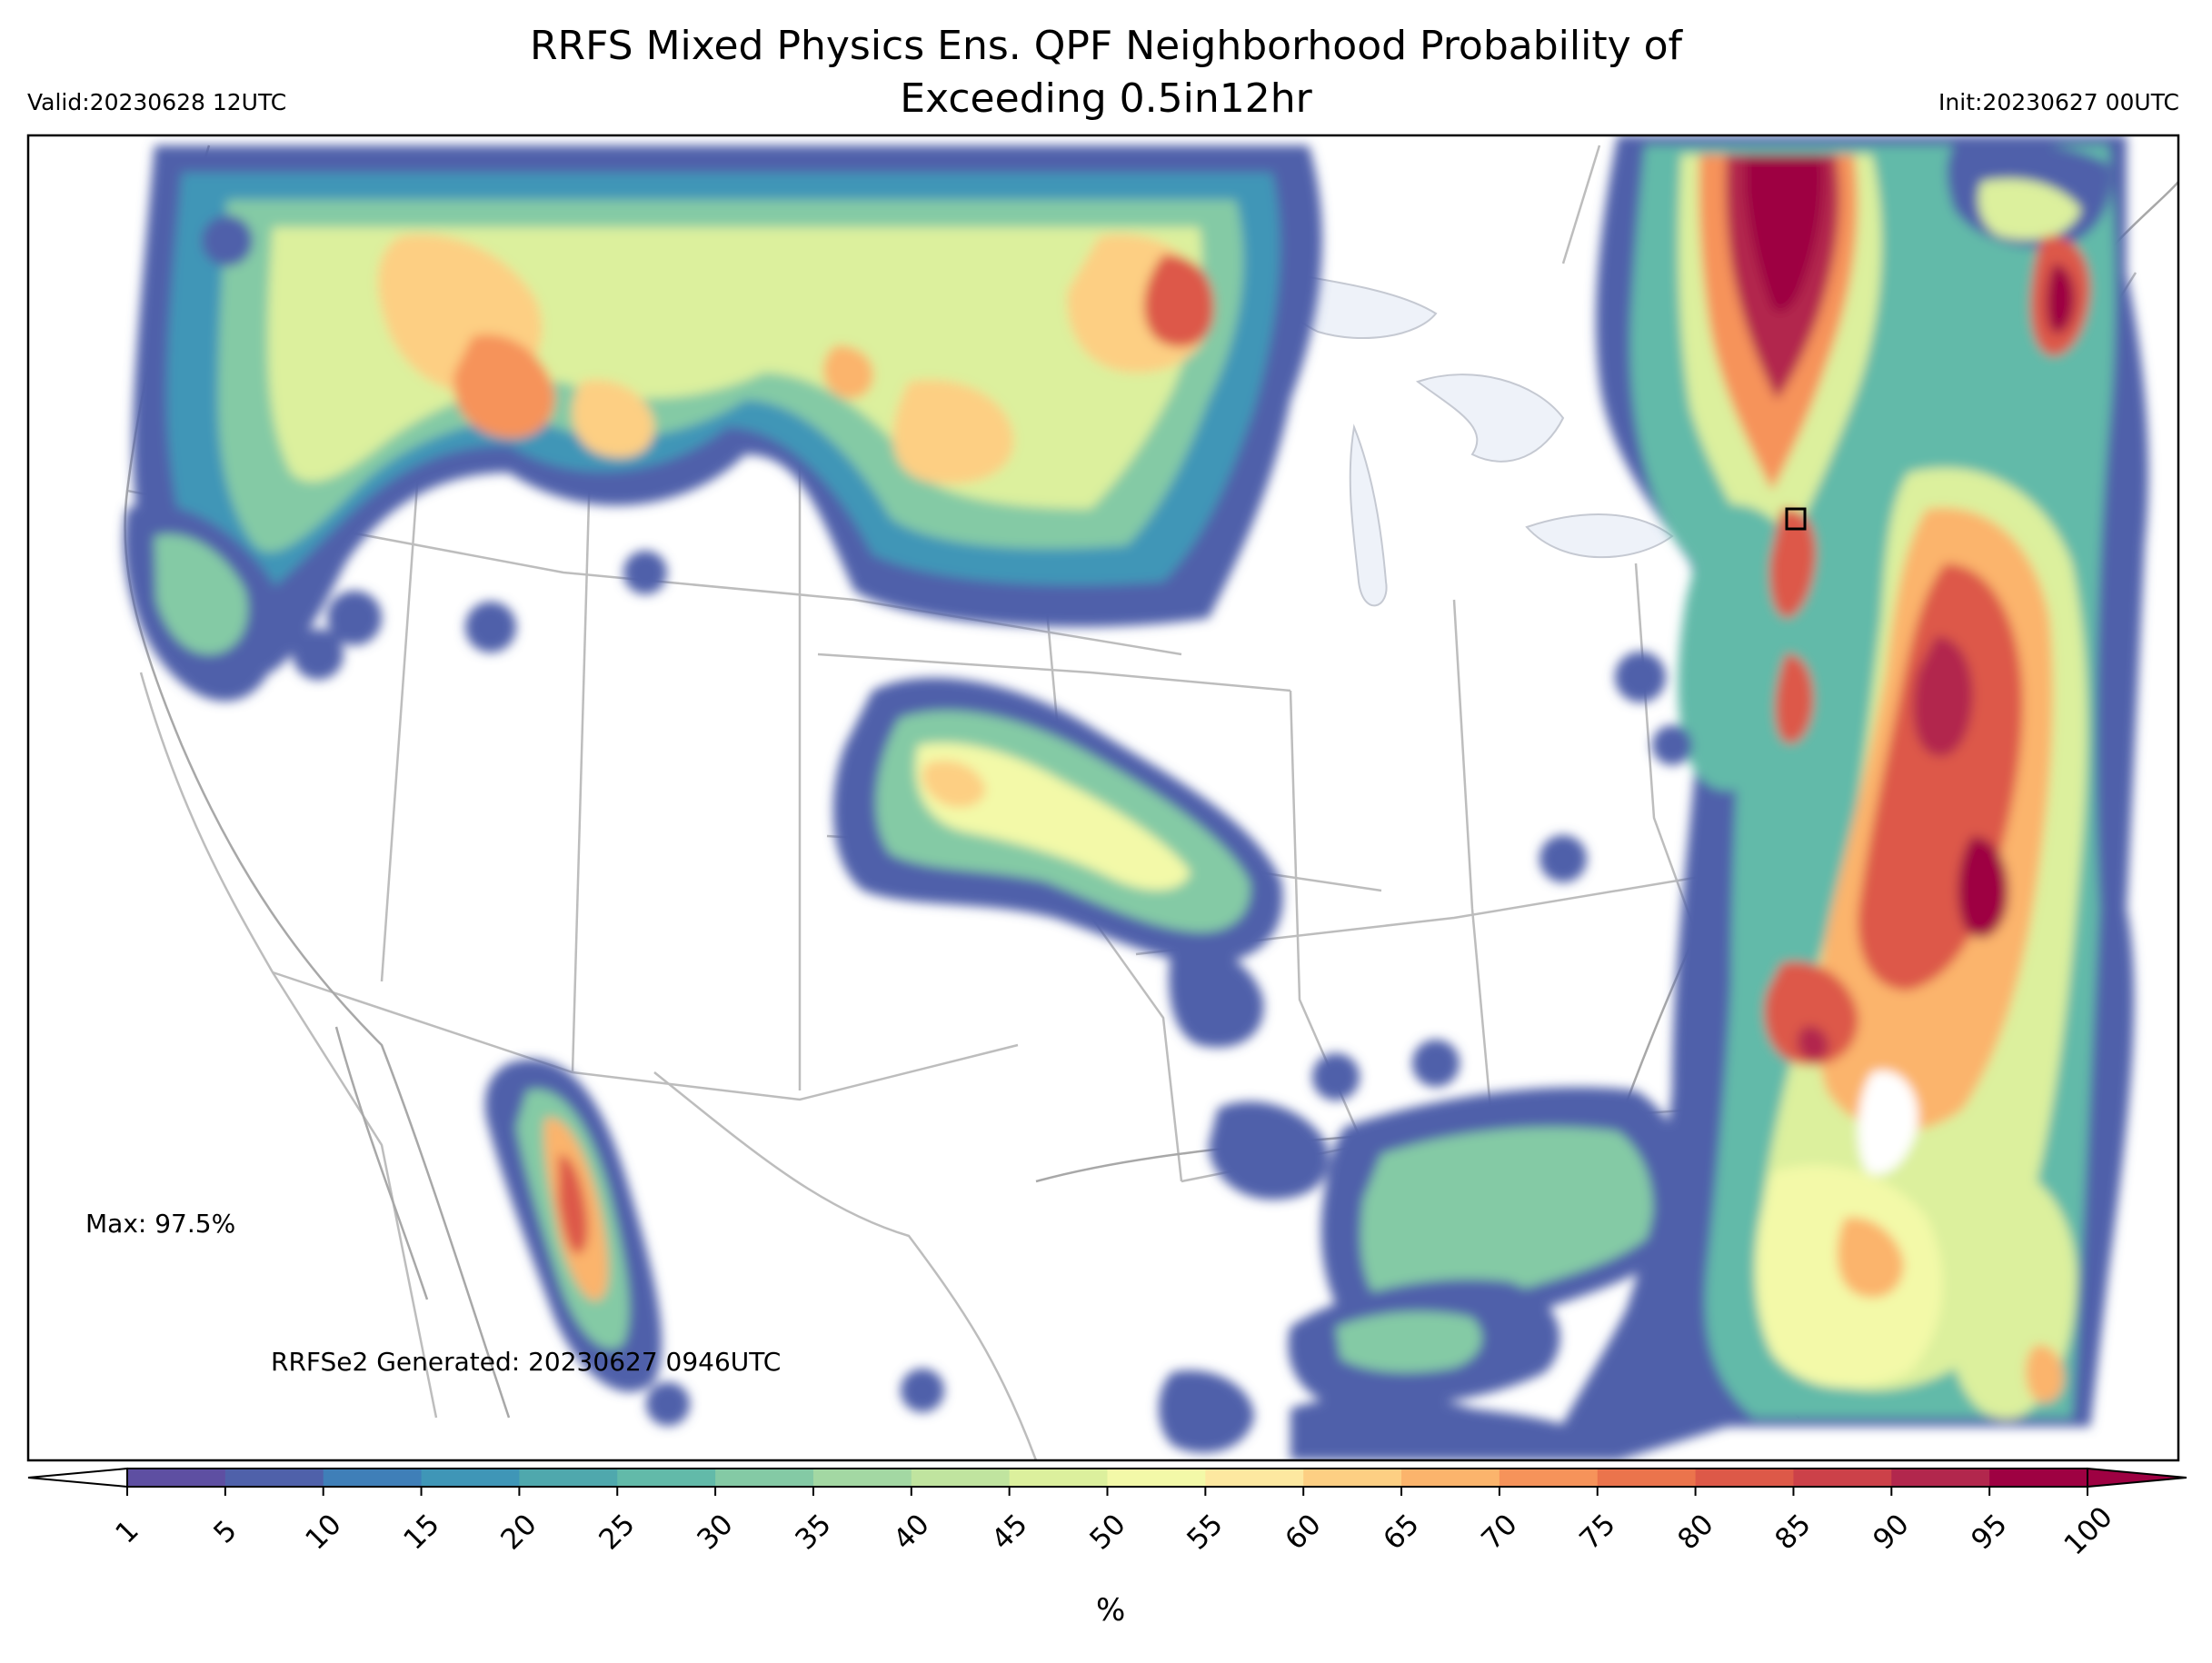  What do you see at coordinates (1888, 1122) in the screenshot?
I see `shading-gap-atlantic` at bounding box center [1888, 1122].